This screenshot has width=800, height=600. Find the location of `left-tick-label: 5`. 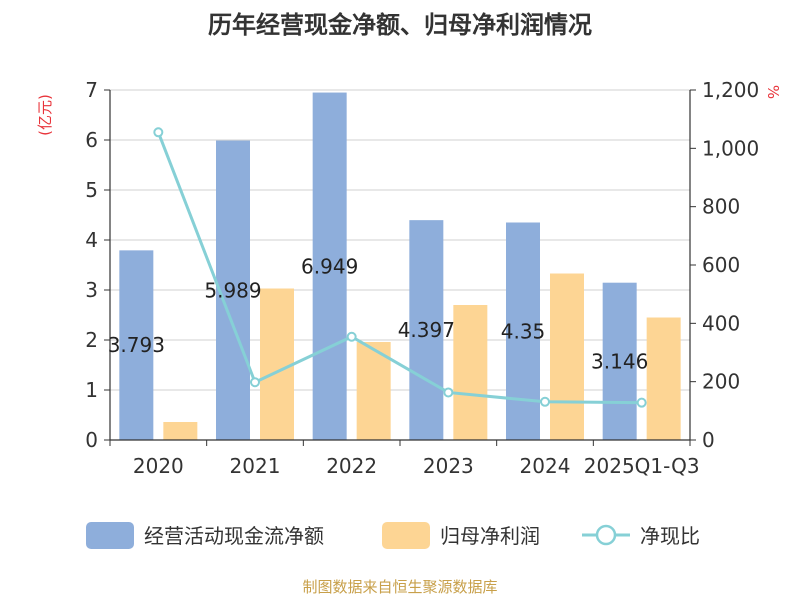

left-tick-label: 5 is located at coordinates (91, 190).